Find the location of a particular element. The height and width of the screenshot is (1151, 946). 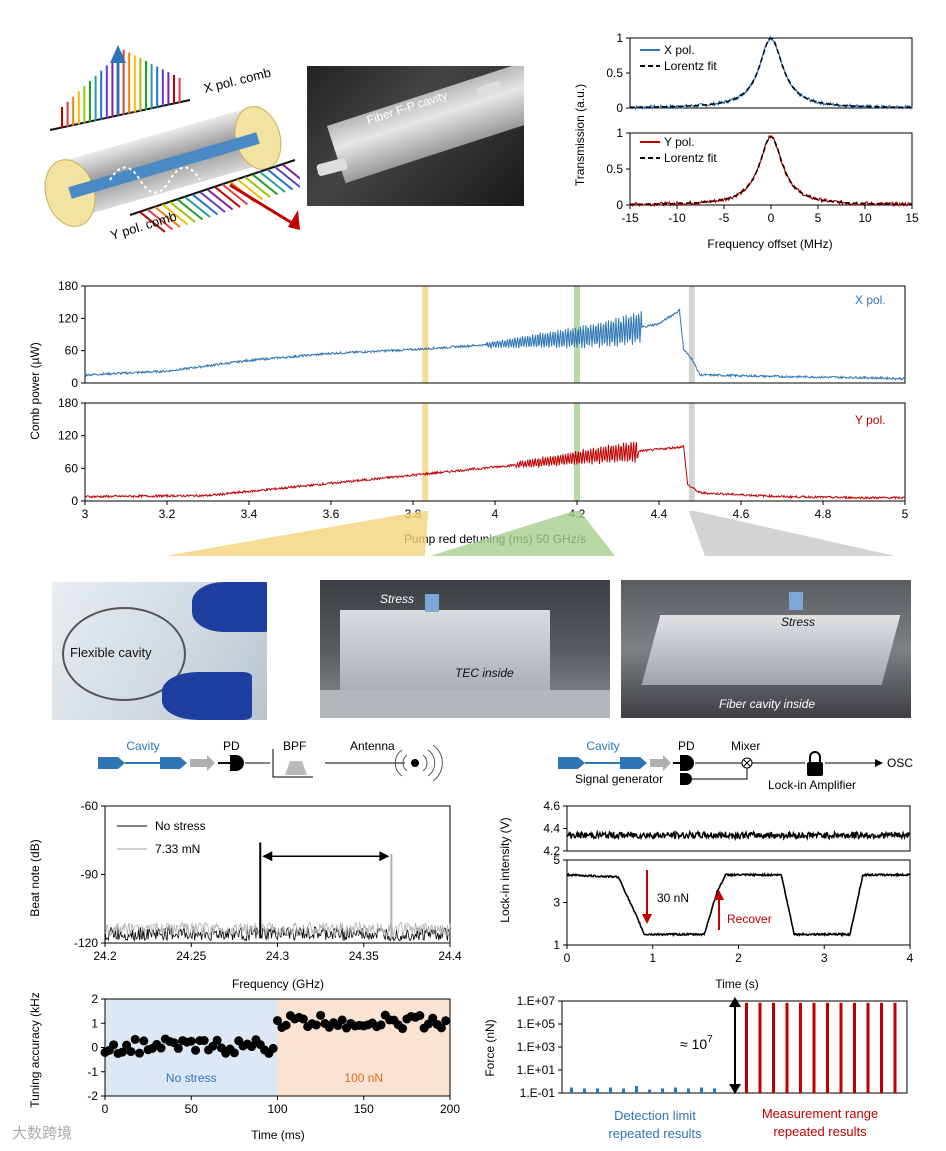

beat-ylabel: Beat note (dB) is located at coordinates (35, 877).